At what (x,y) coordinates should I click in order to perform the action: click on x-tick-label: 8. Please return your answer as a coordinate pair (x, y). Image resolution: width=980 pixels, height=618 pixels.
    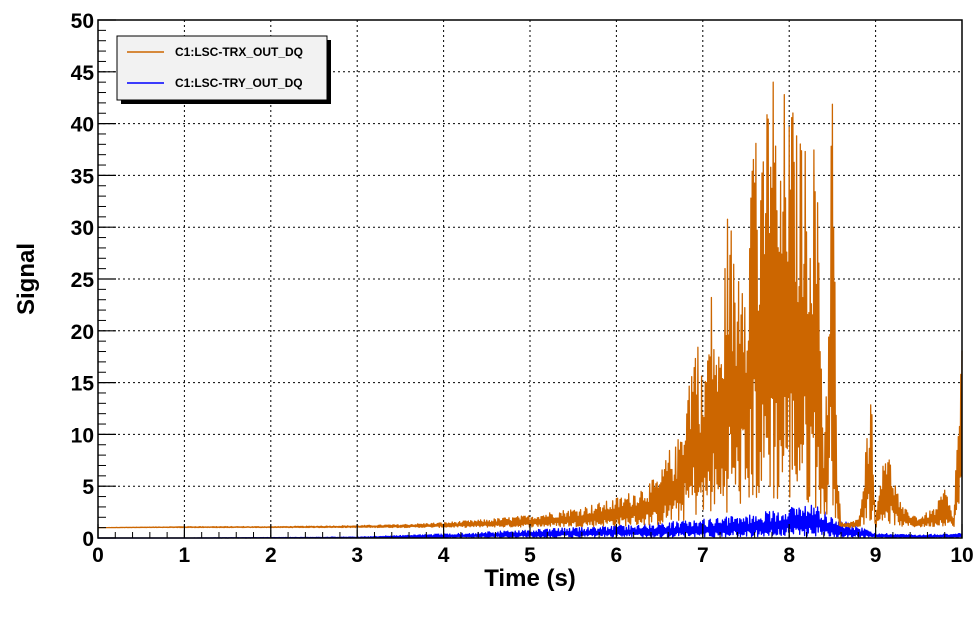
    Looking at the image, I should click on (789, 555).